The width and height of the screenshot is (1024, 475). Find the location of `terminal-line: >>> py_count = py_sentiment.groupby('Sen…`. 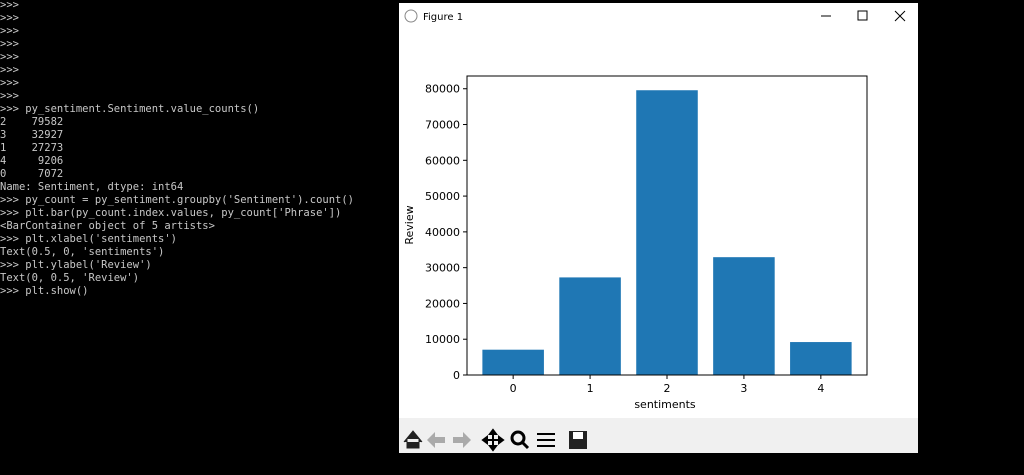

terminal-line: >>> py_count = py_sentiment.groupby('Sen… is located at coordinates (177, 200).